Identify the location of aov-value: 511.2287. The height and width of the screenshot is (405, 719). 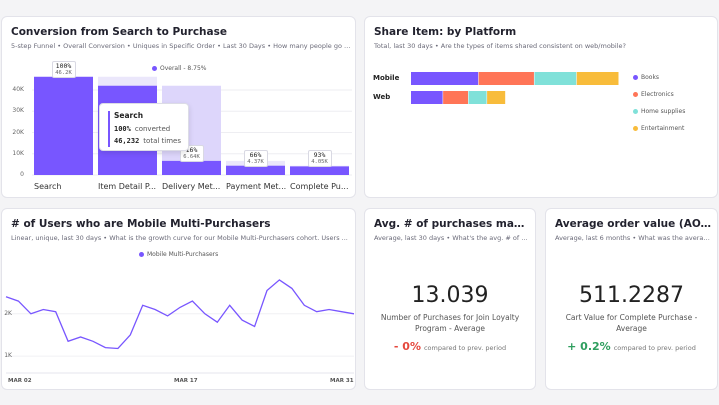
(631, 295).